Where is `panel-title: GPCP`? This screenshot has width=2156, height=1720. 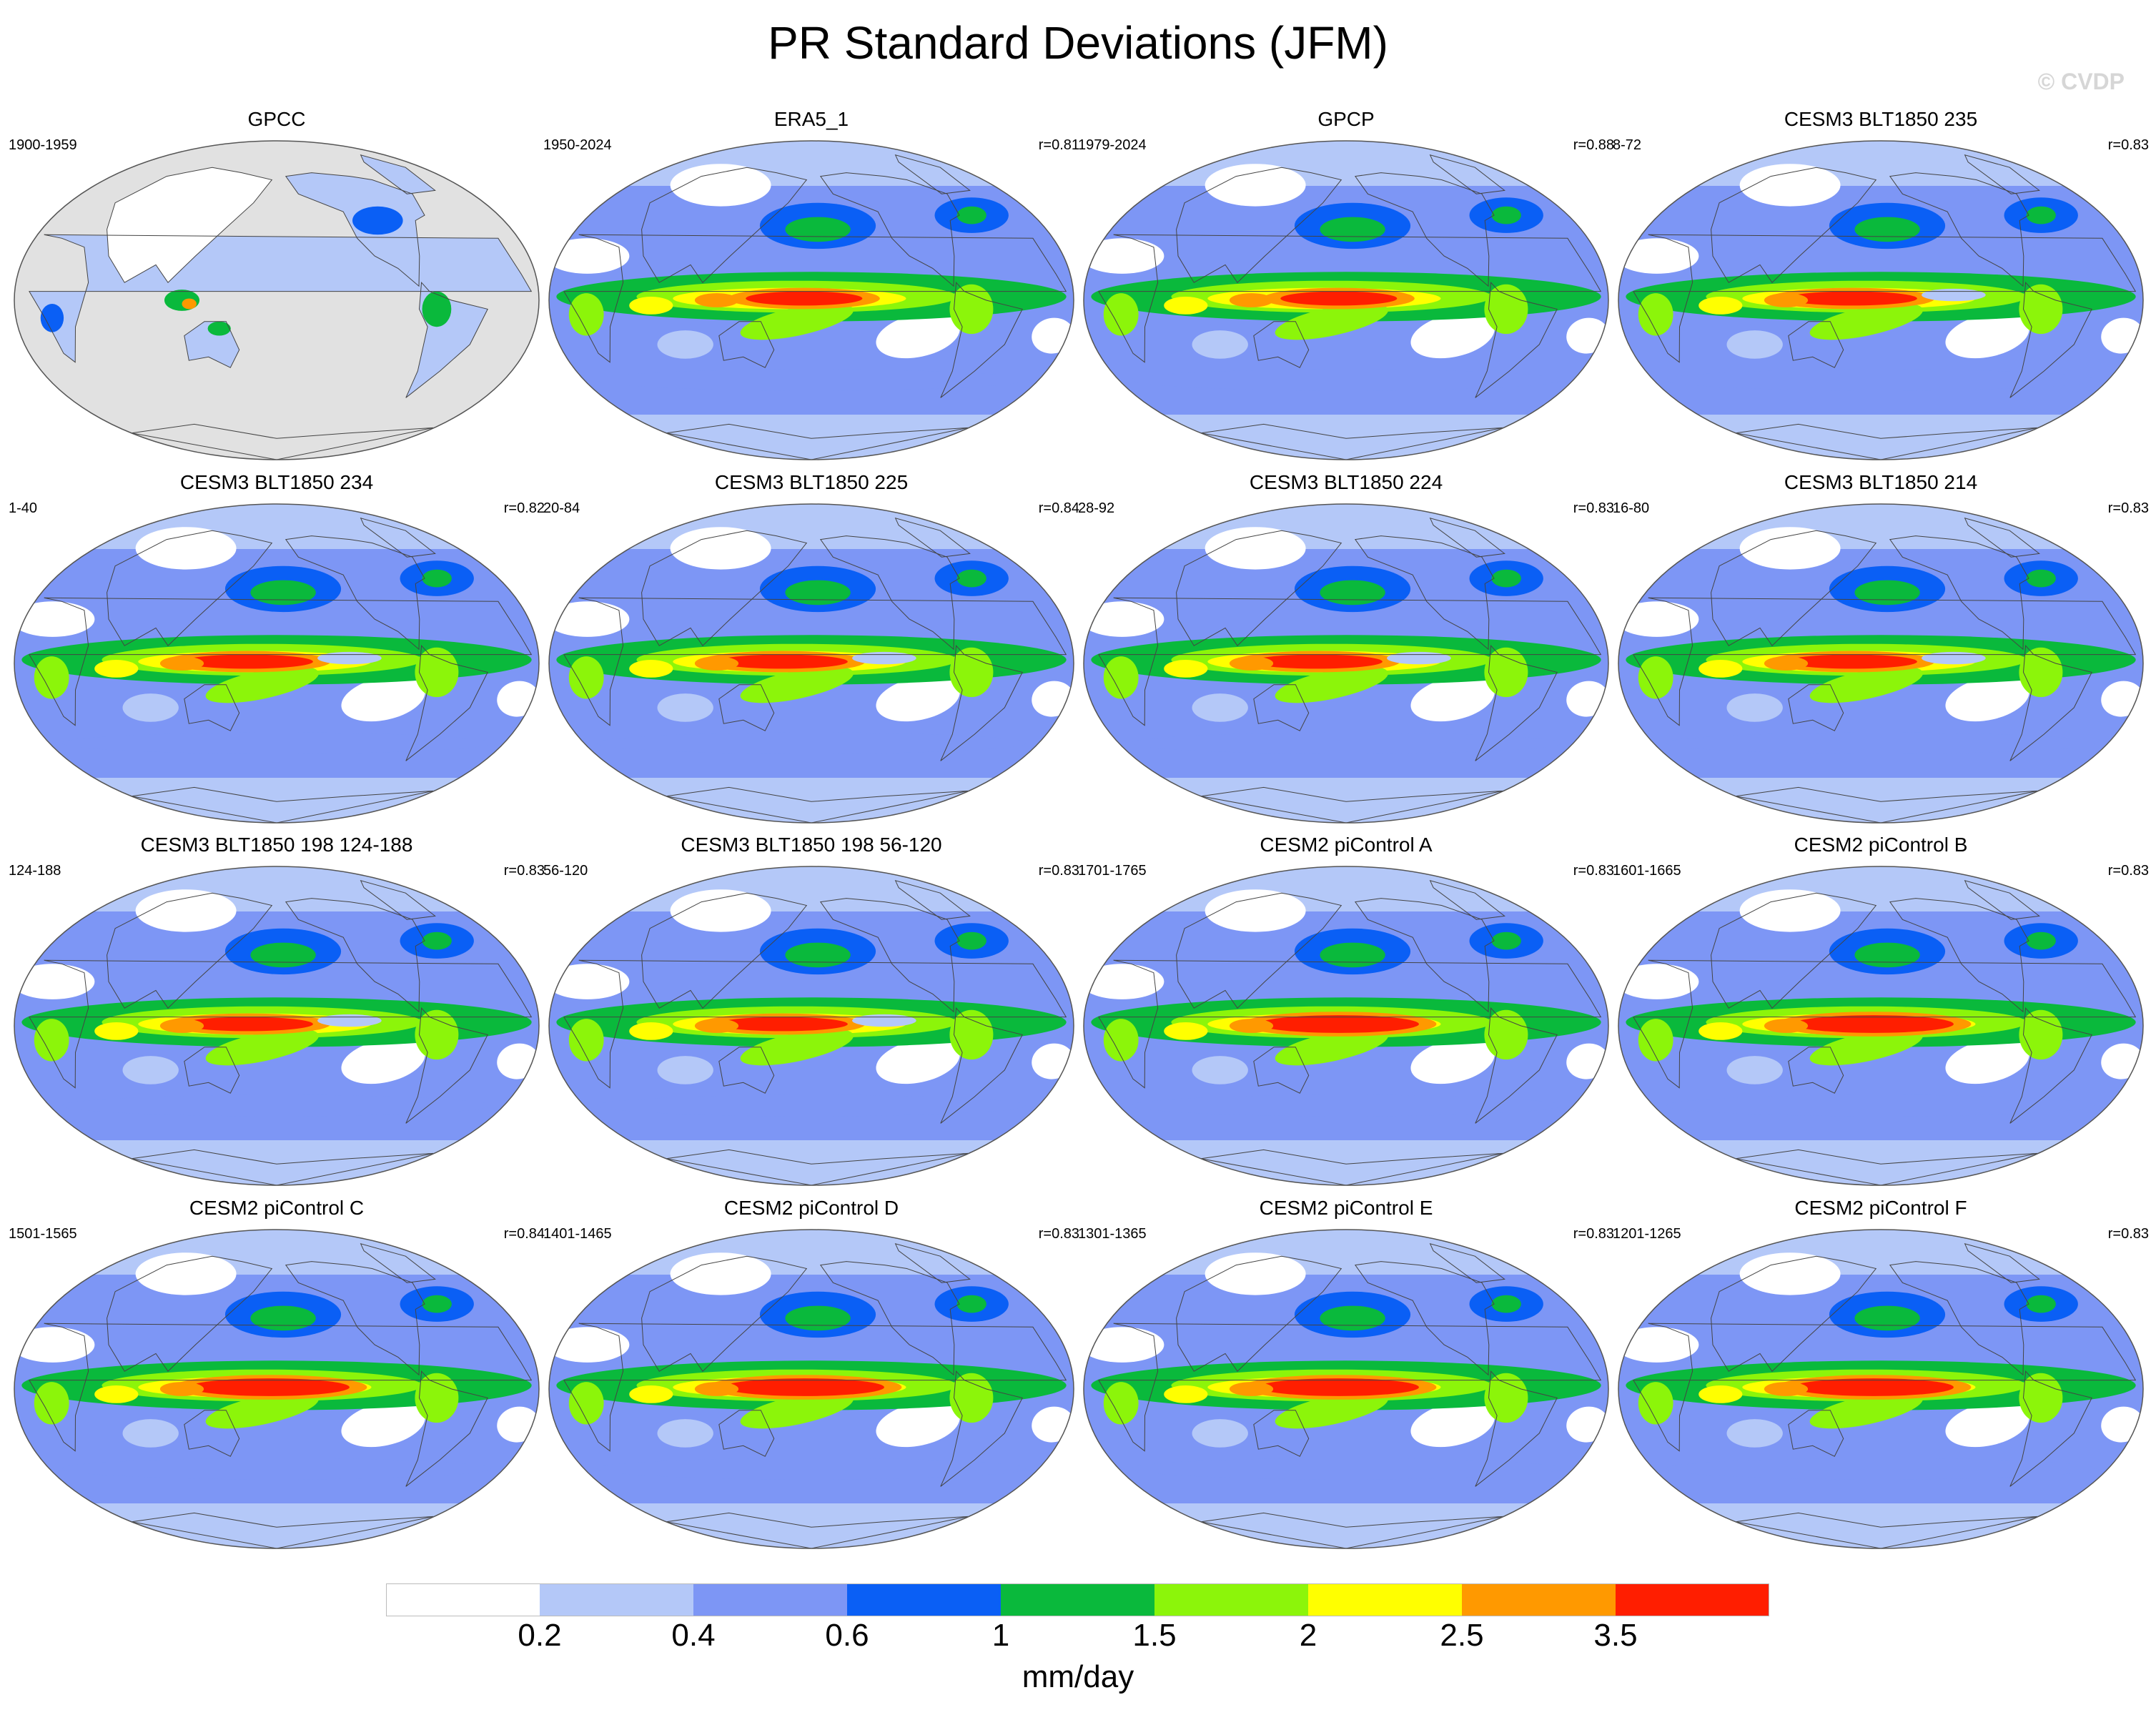 panel-title: GPCP is located at coordinates (1346, 119).